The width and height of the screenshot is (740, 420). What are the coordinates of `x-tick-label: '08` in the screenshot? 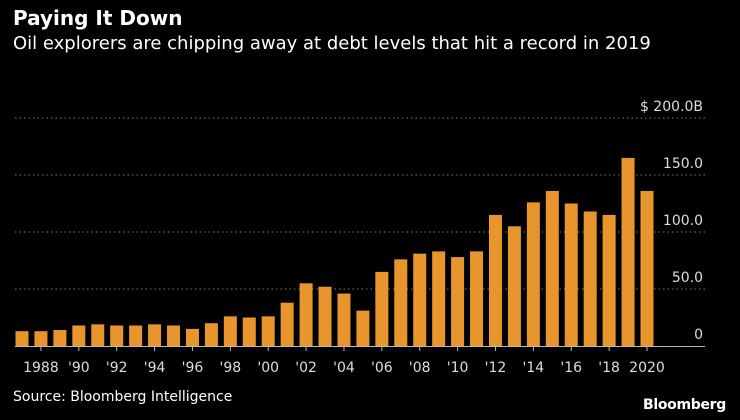 It's located at (420, 368).